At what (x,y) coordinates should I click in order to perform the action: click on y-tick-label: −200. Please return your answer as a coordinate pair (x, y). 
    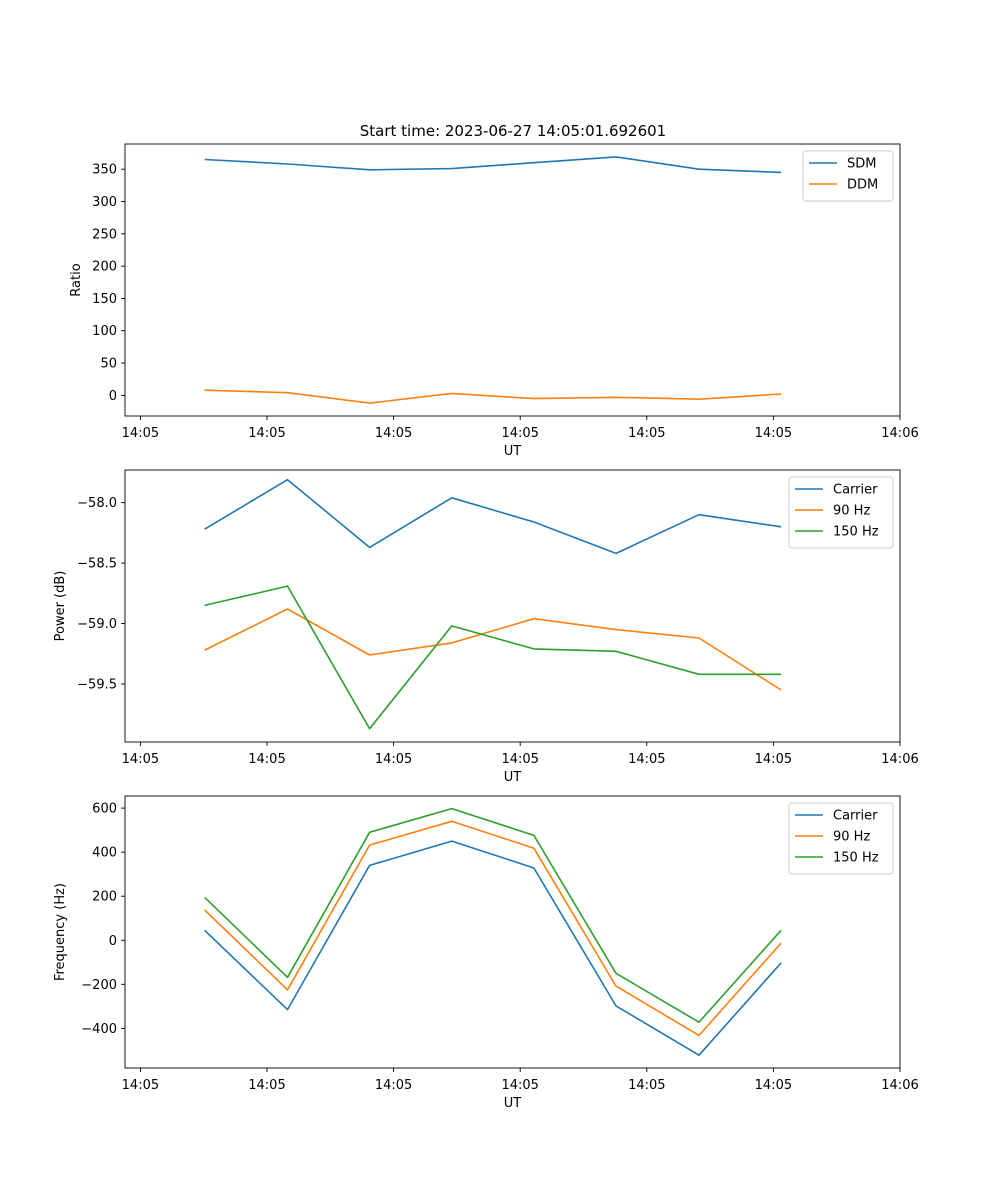
    Looking at the image, I should click on (99, 985).